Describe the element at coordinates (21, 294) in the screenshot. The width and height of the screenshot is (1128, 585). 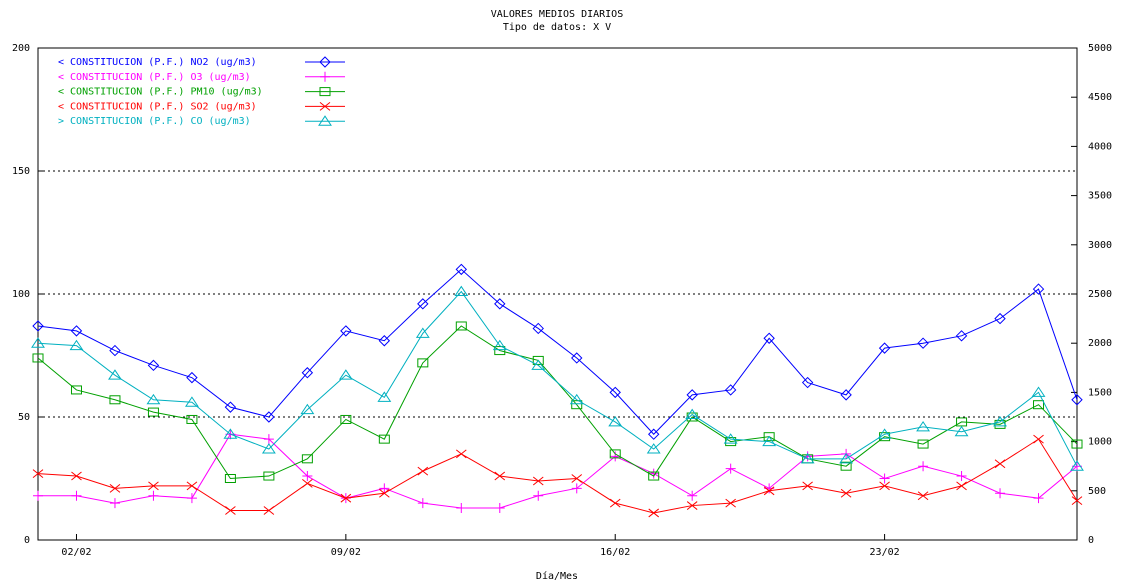
I see `y-tick-label: 100` at that location.